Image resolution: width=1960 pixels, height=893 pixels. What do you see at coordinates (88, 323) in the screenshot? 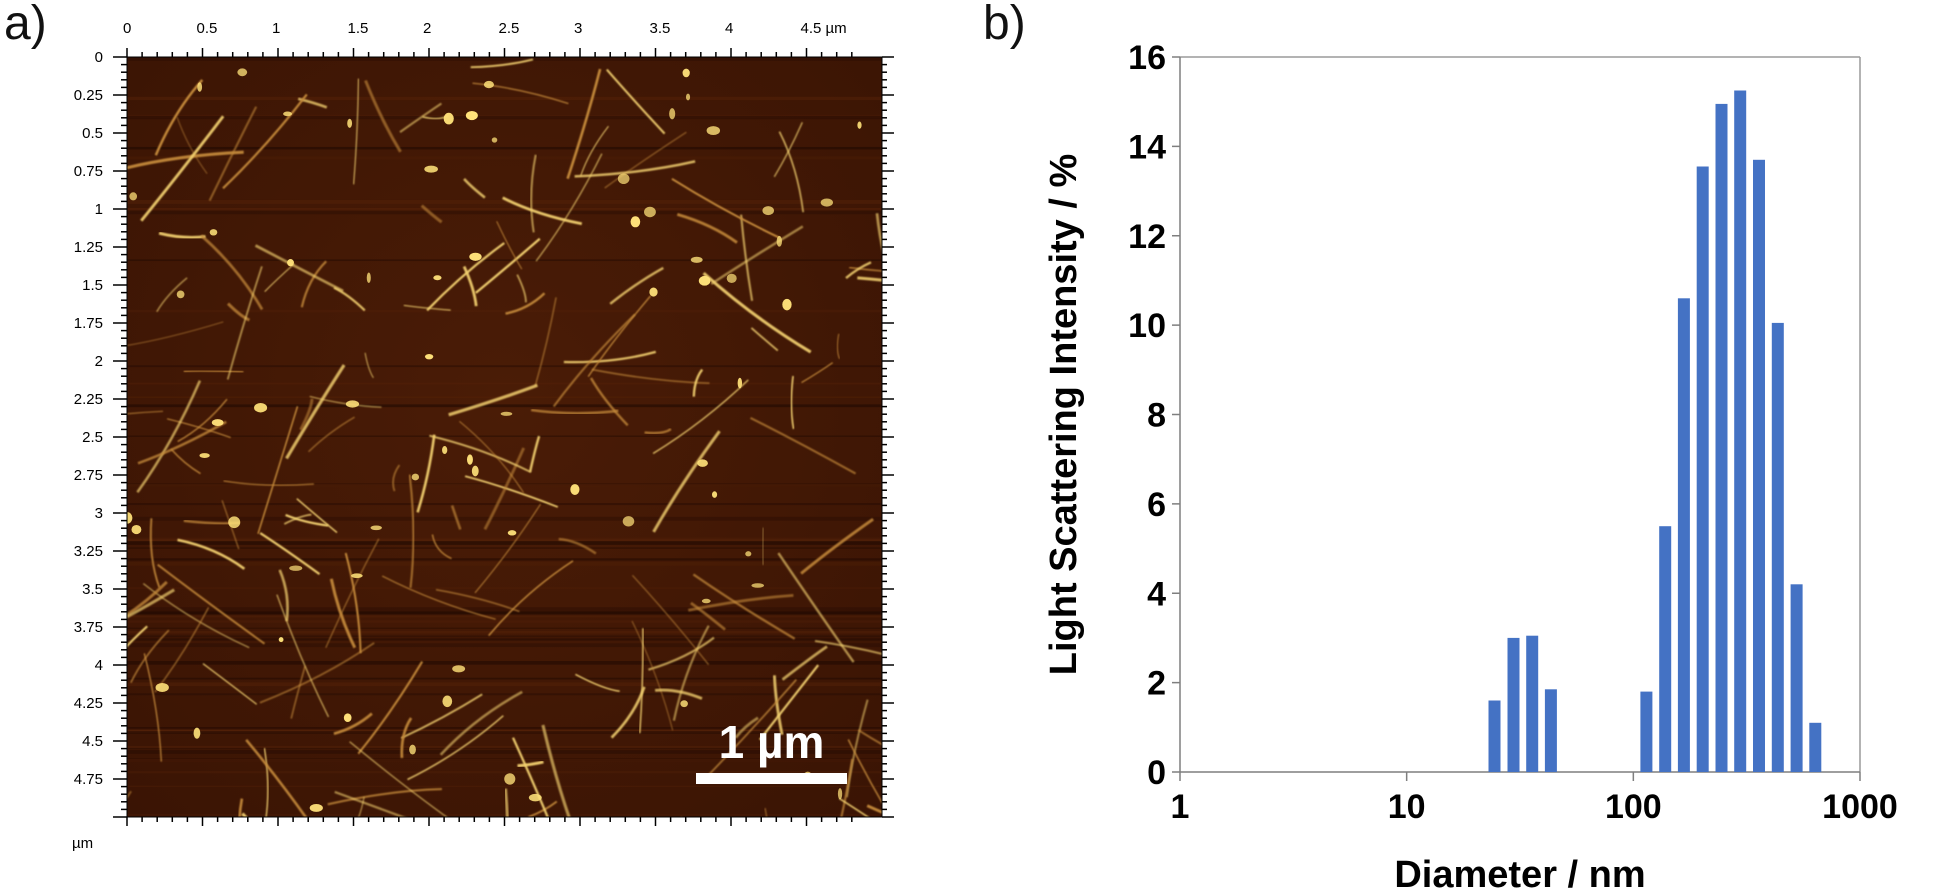
I see `y-tick-label: 1.75` at bounding box center [88, 323].